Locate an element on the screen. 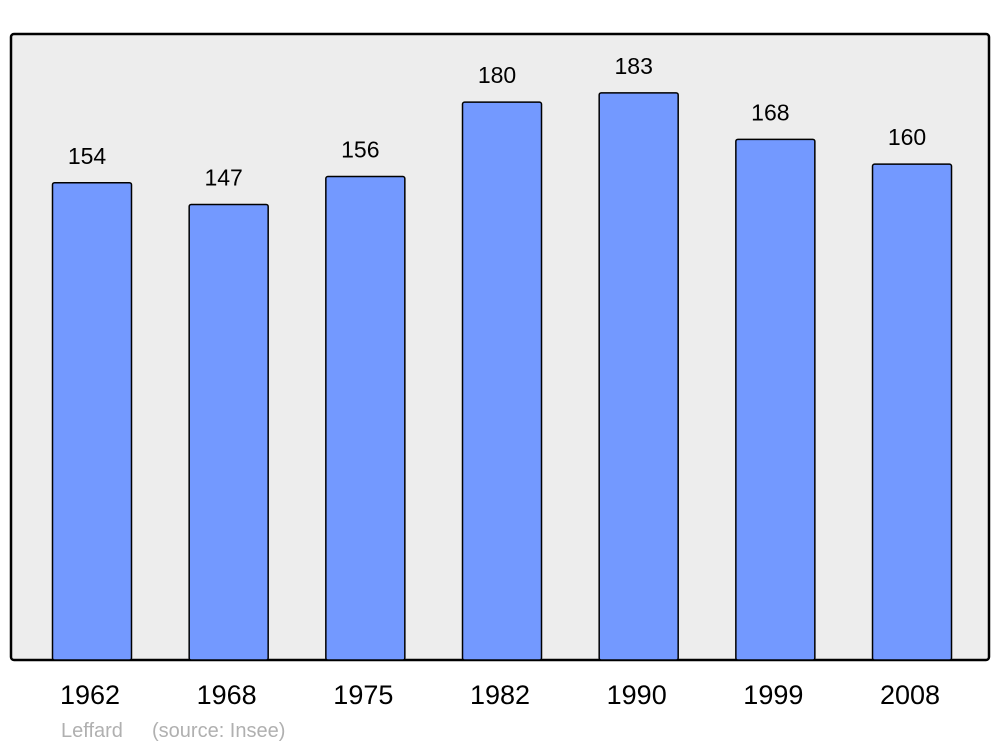 Image resolution: width=1000 pixels, height=747 pixels. x-tick-label-2008: 2008 is located at coordinates (910, 695).